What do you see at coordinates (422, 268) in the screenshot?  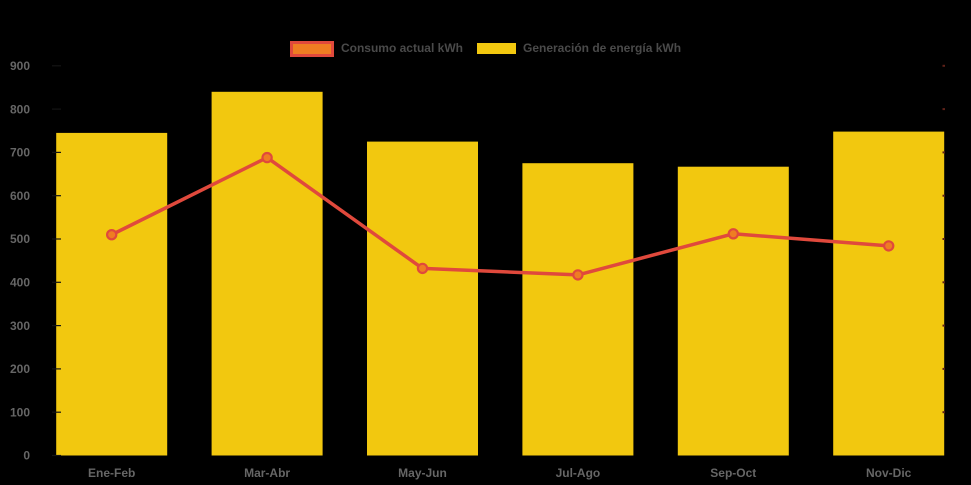 I see `line-point-may-jun` at bounding box center [422, 268].